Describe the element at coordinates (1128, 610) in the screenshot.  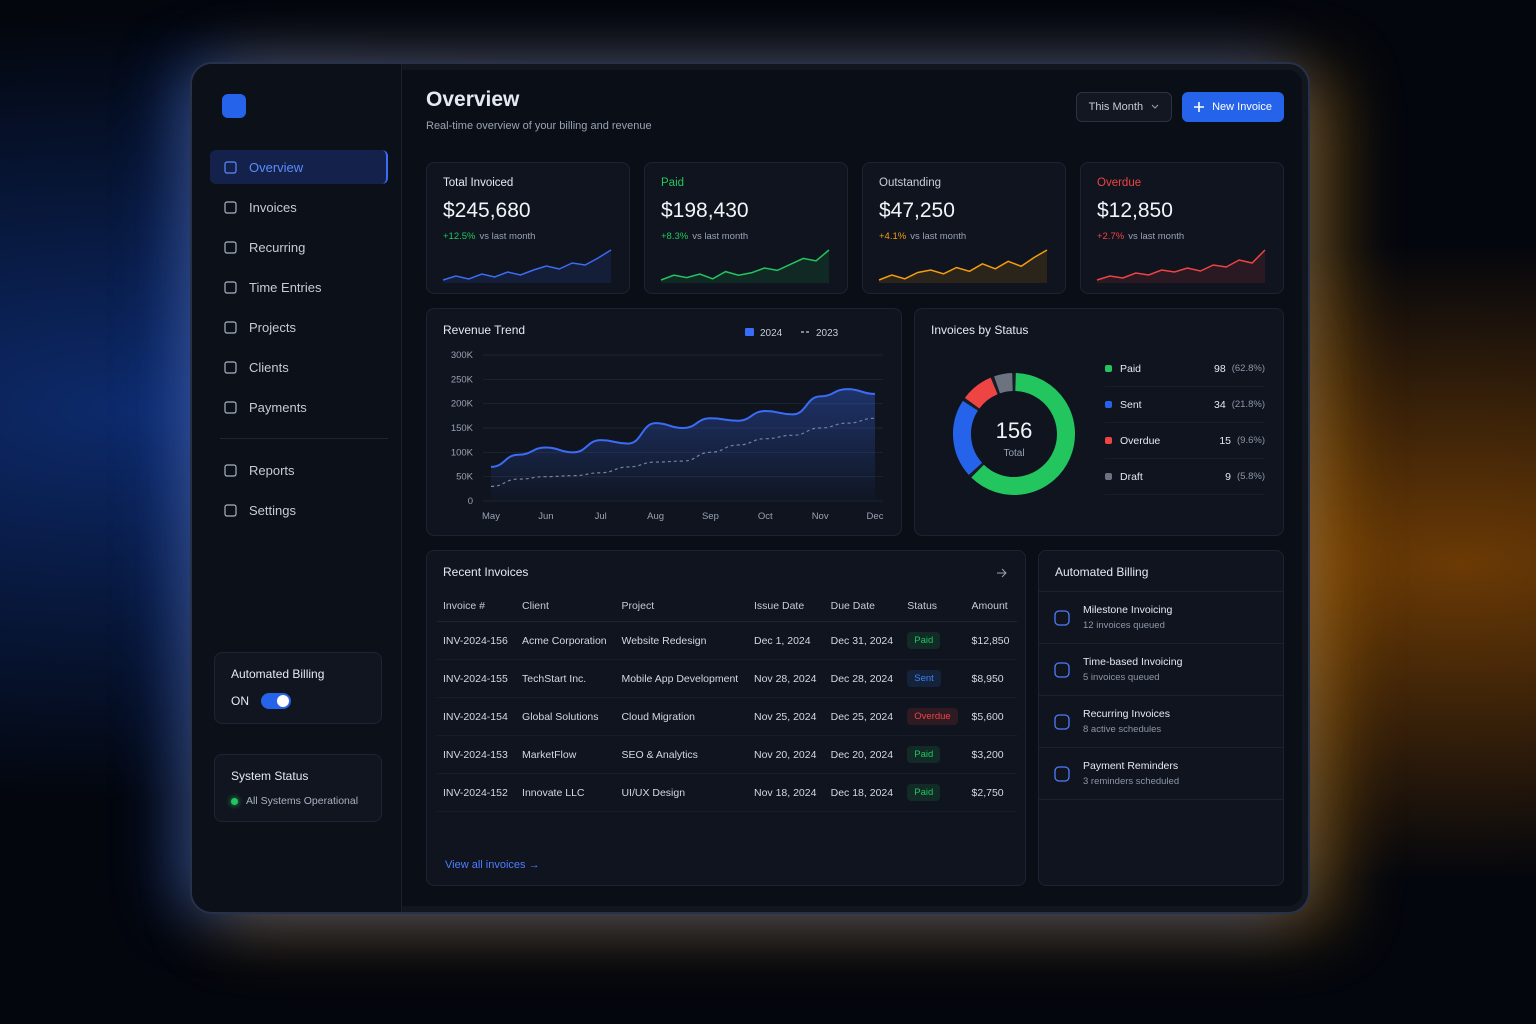
I see `automation-title: Milestone Invoicing` at that location.